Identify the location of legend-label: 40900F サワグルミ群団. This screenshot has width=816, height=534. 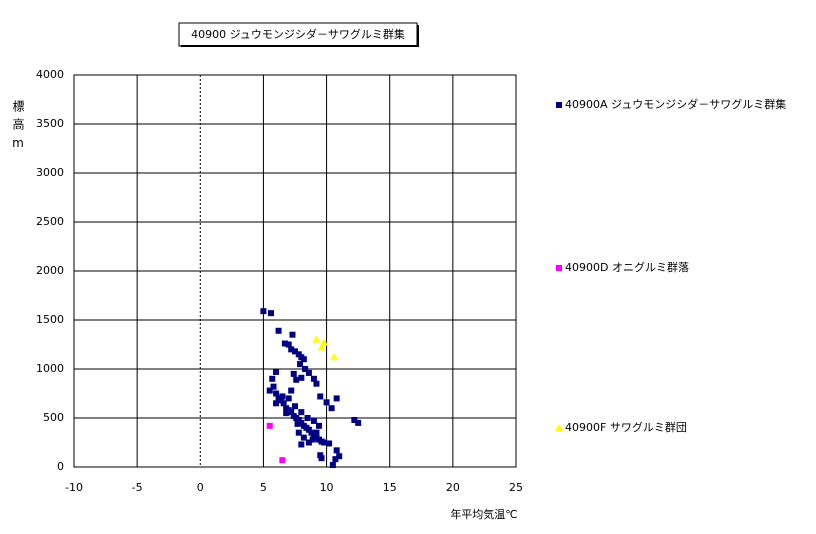
(626, 427).